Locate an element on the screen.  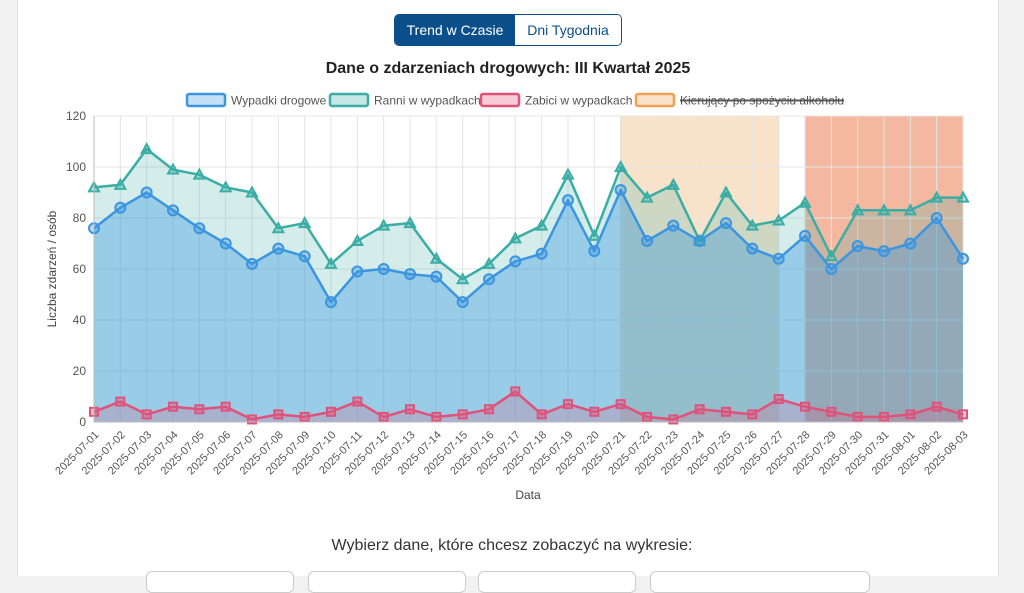
tab-weekdays: Dni Tygodnia is located at coordinates (568, 30).